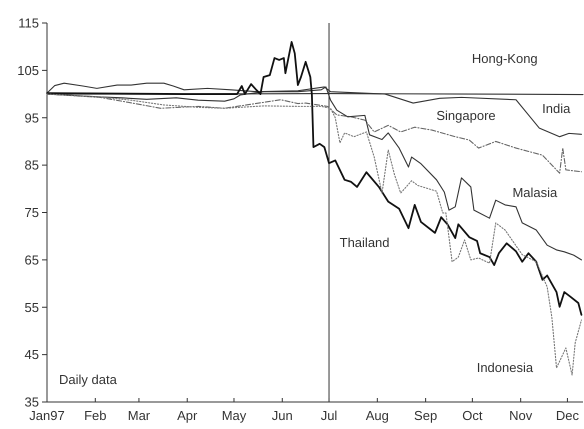 Image resolution: width=584 pixels, height=429 pixels. I want to click on y-tick-label: 75, so click(31, 212).